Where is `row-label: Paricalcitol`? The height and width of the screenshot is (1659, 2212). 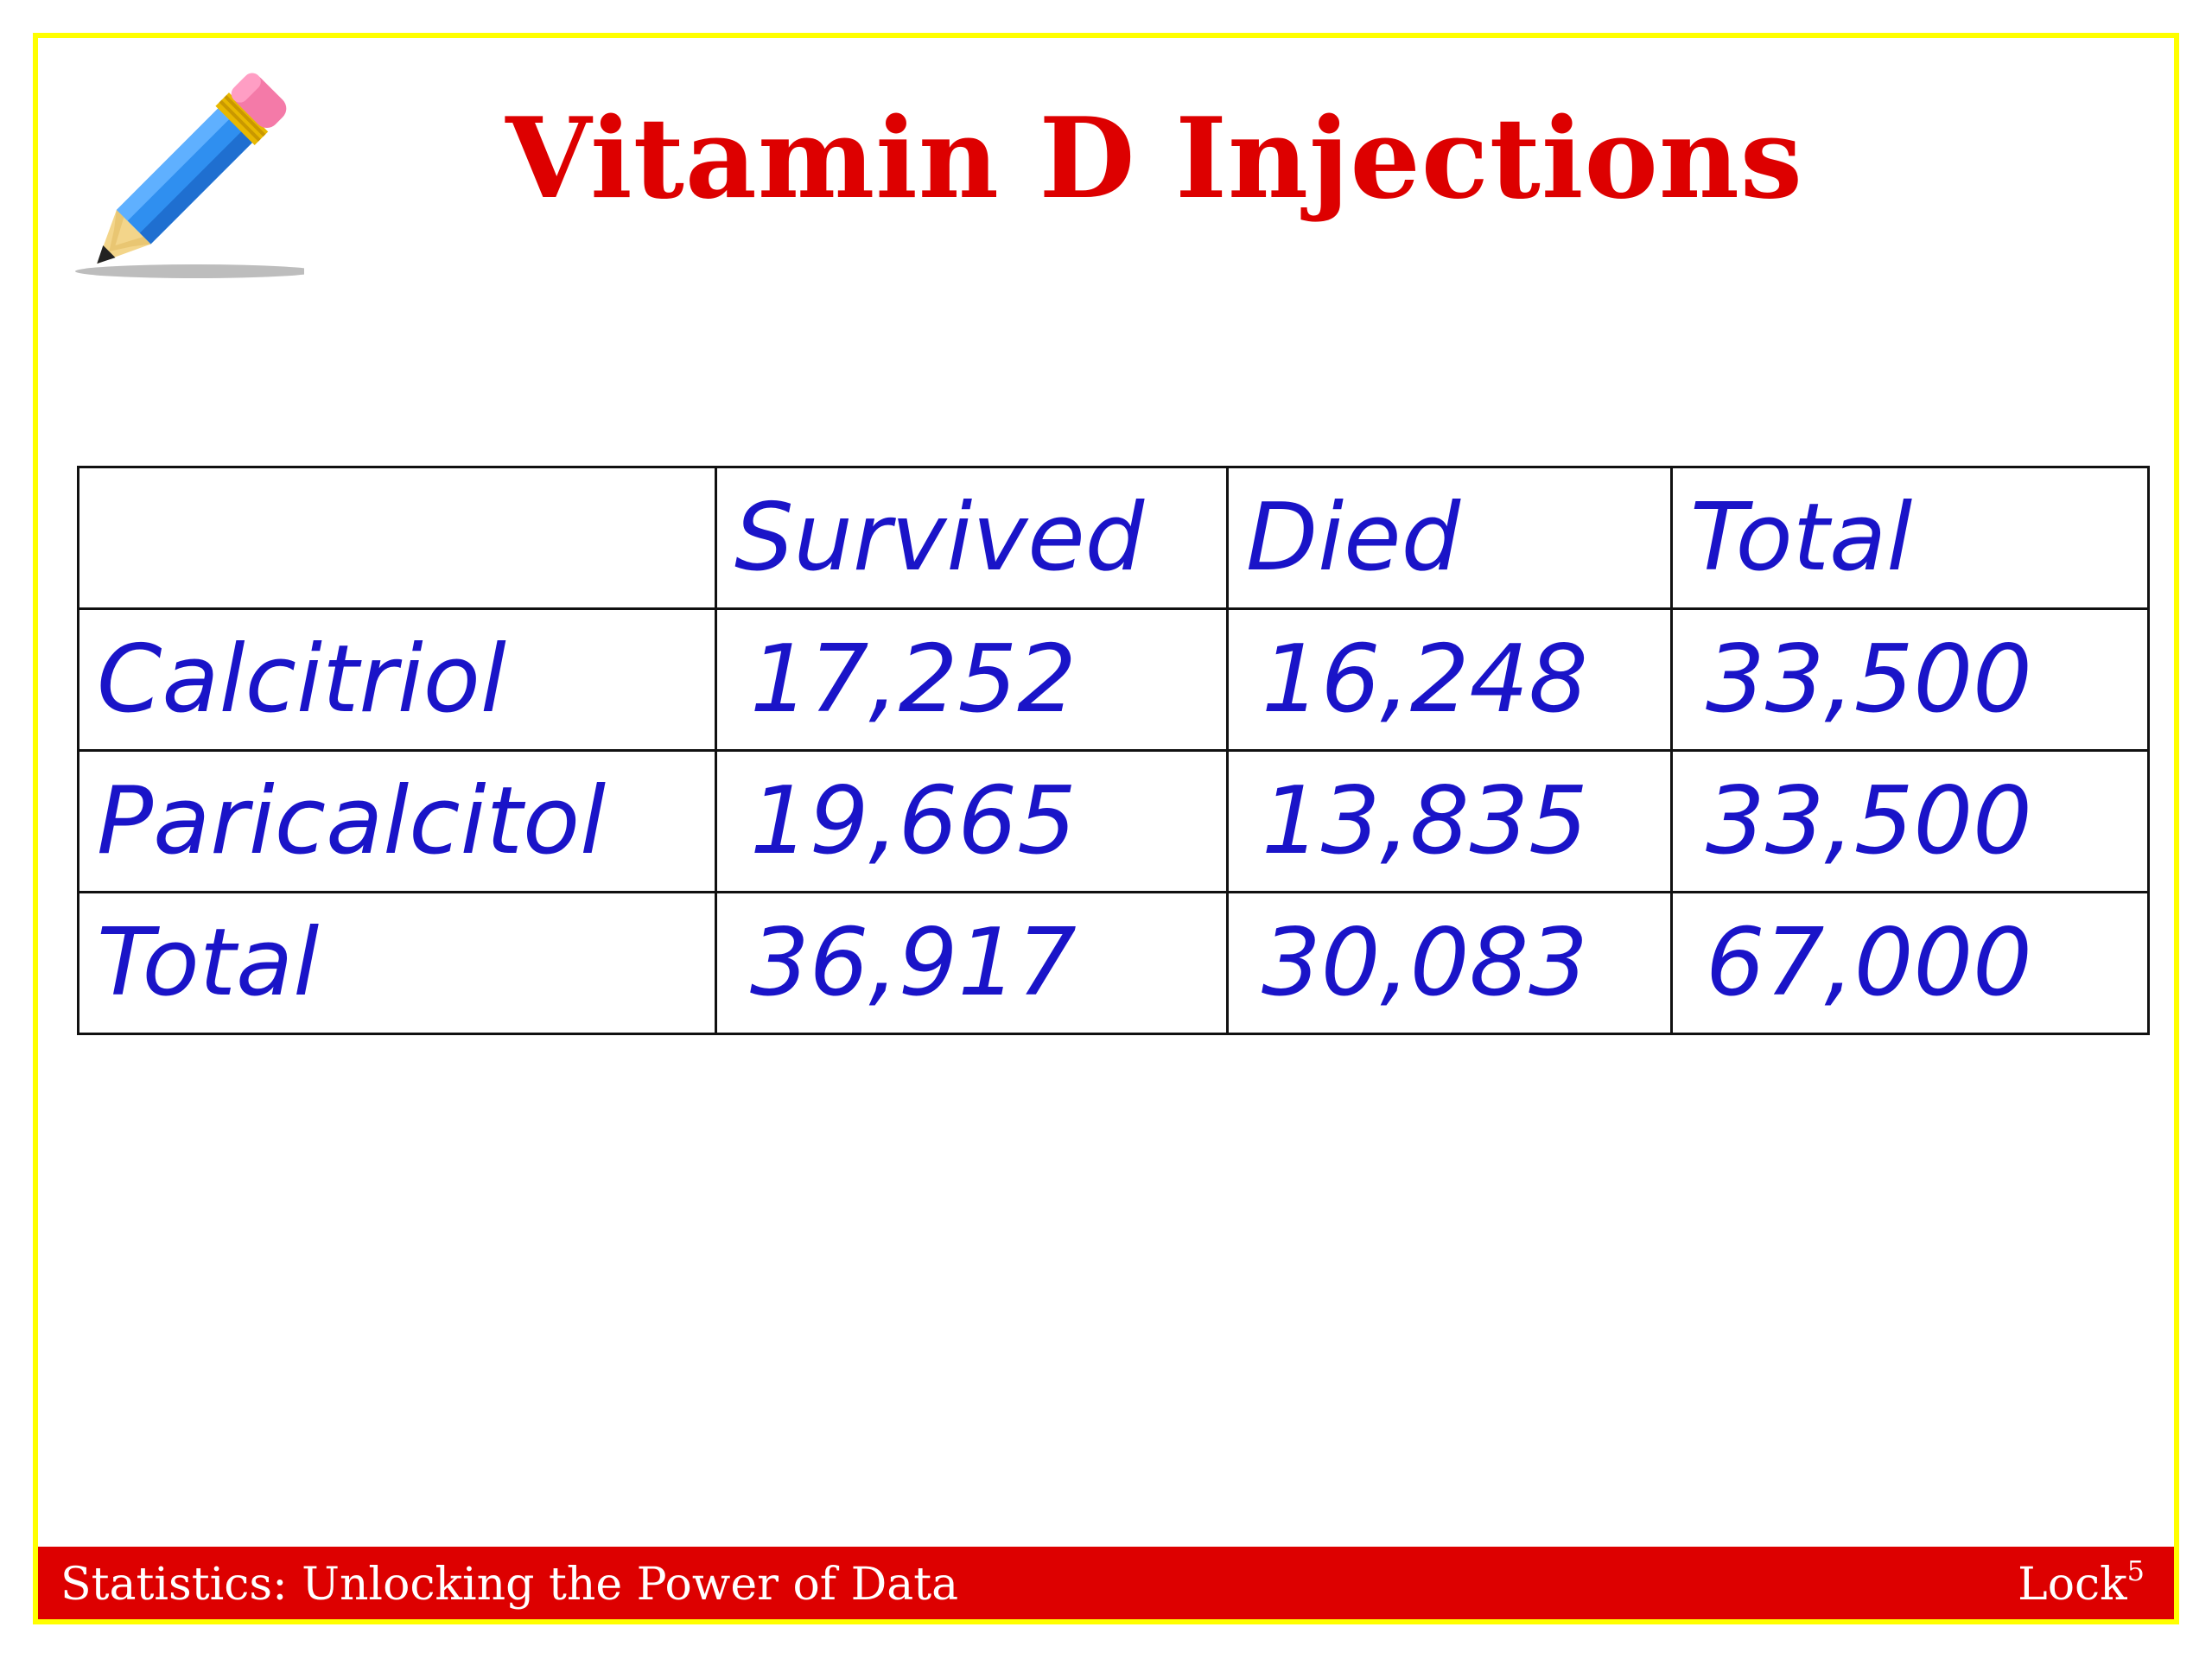 row-label: Paricalcitol is located at coordinates (397, 821).